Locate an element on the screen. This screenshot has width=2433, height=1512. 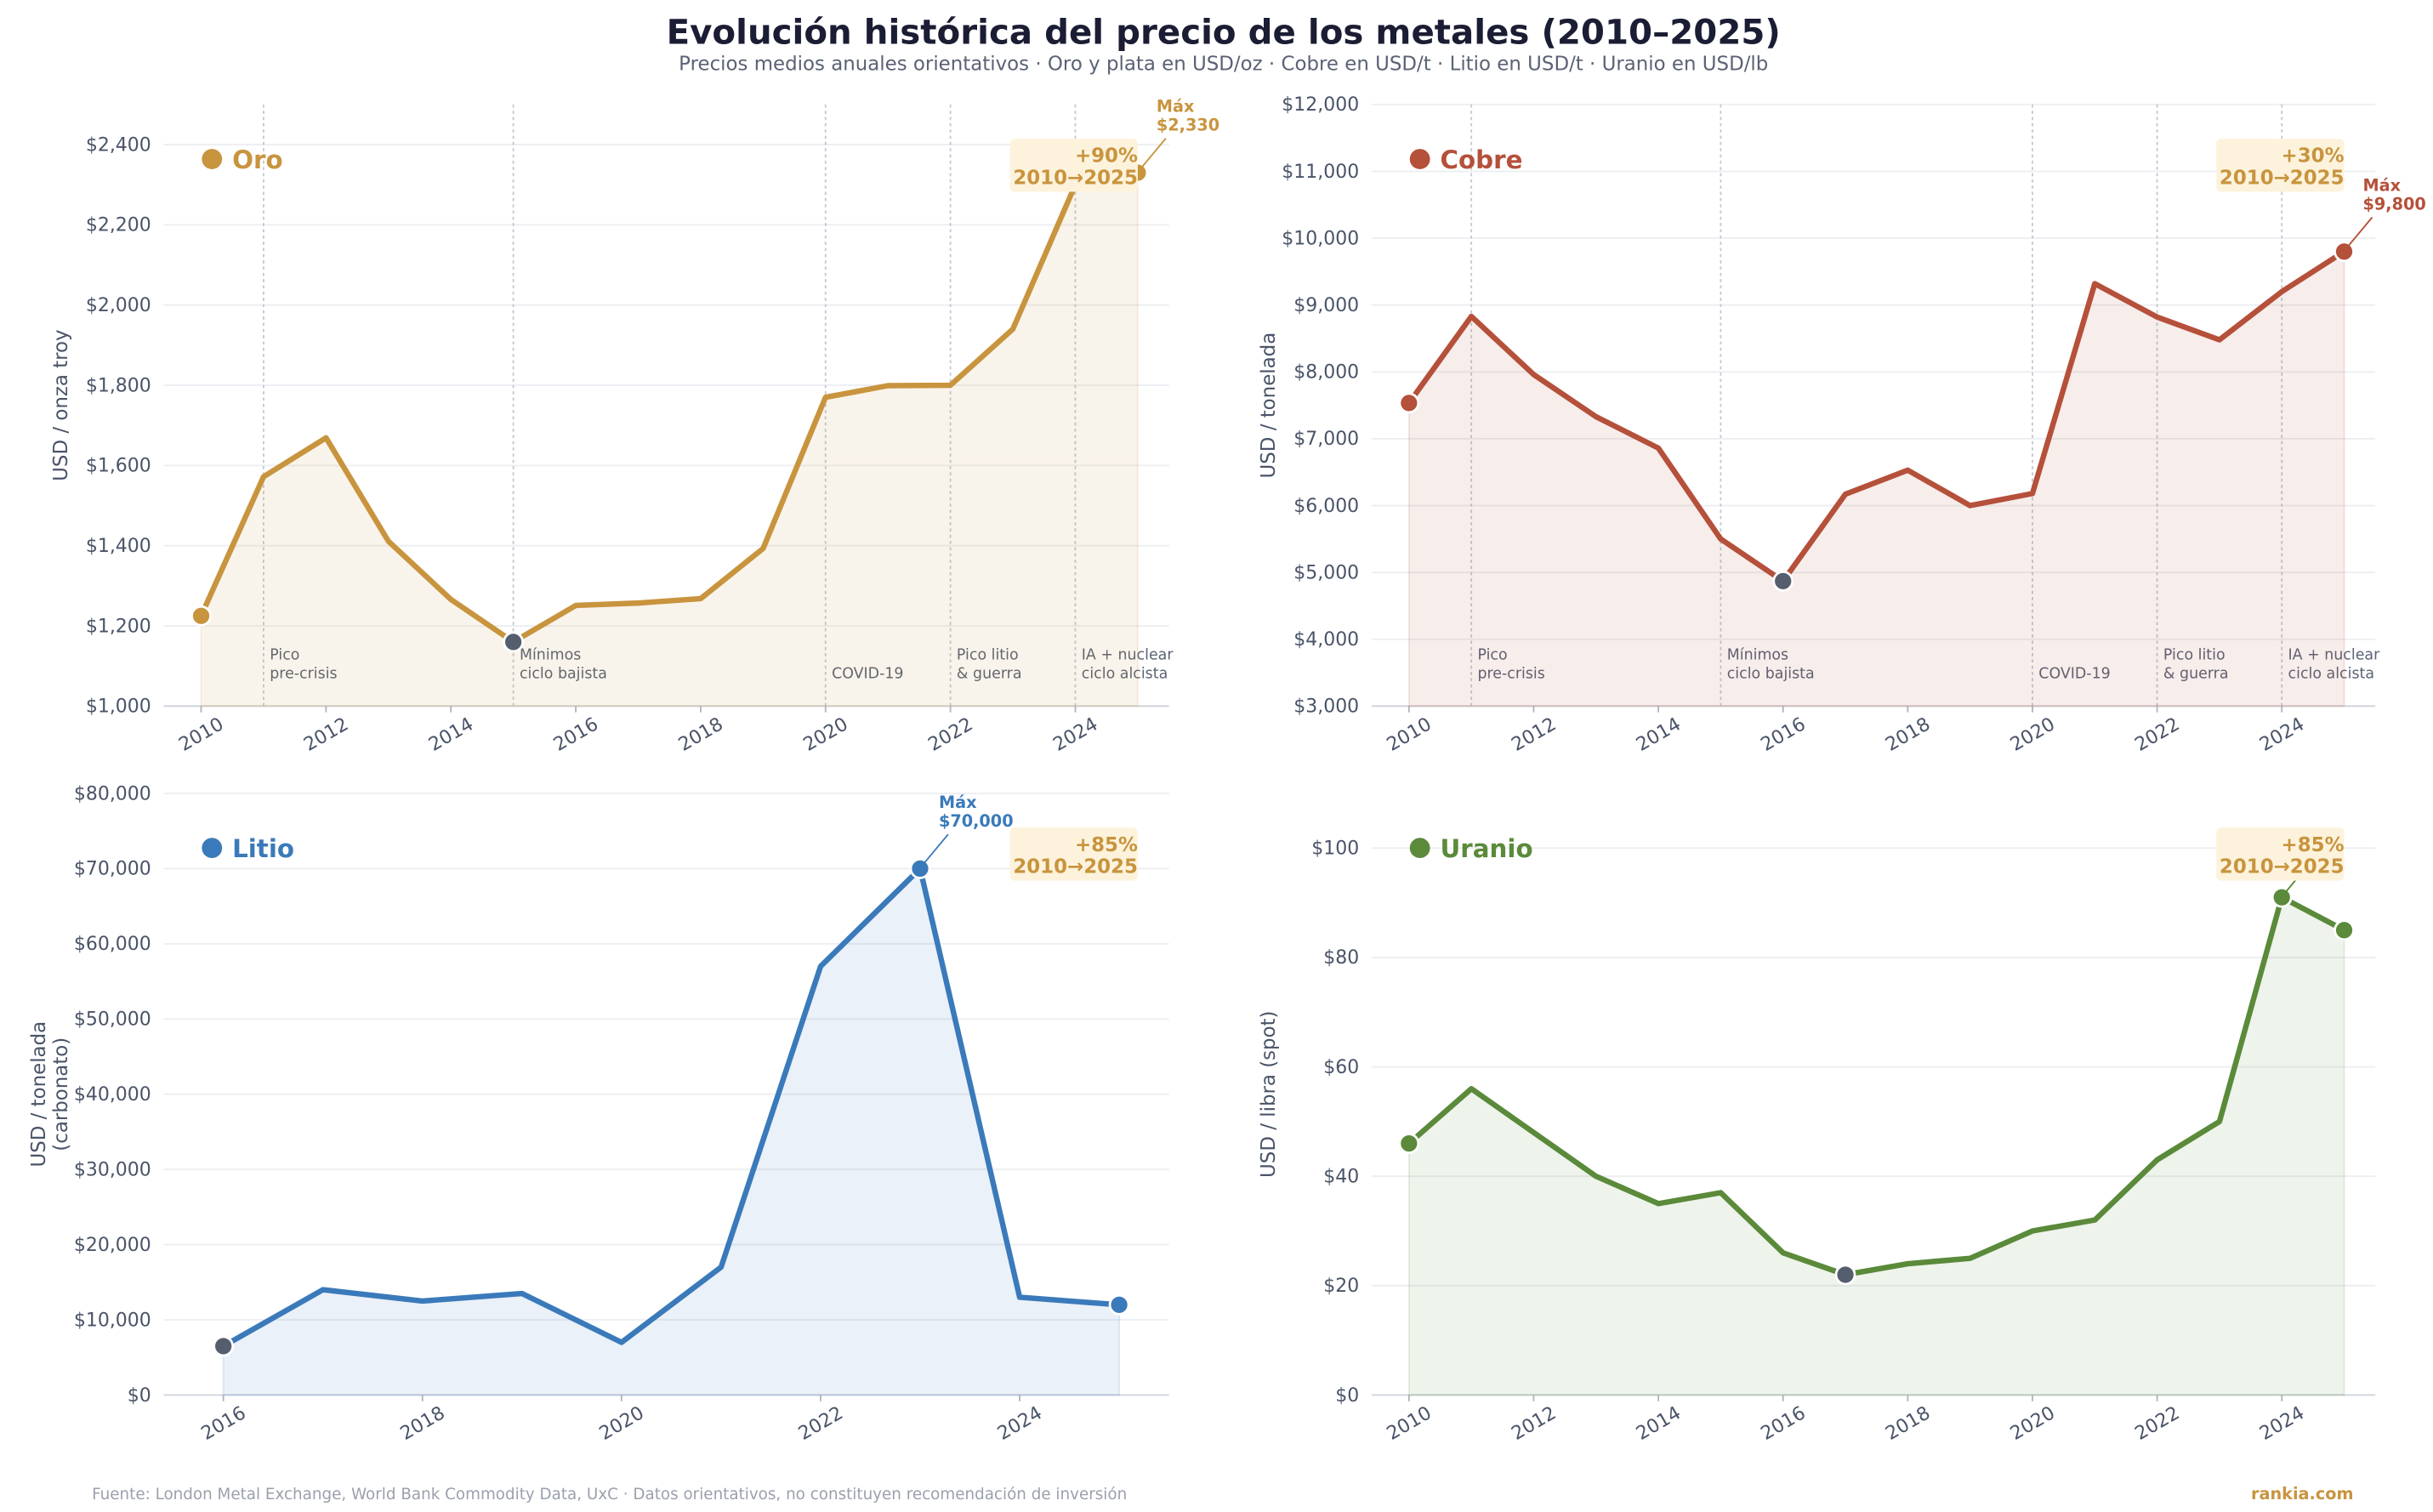
y-tick-label: $80 is located at coordinates (1341, 958).